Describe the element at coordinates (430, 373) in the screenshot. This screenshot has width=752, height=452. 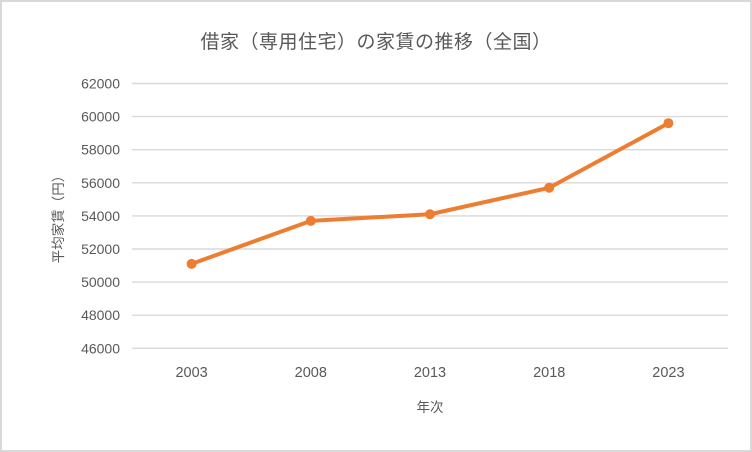
I see `x-tick-label: 2013` at that location.